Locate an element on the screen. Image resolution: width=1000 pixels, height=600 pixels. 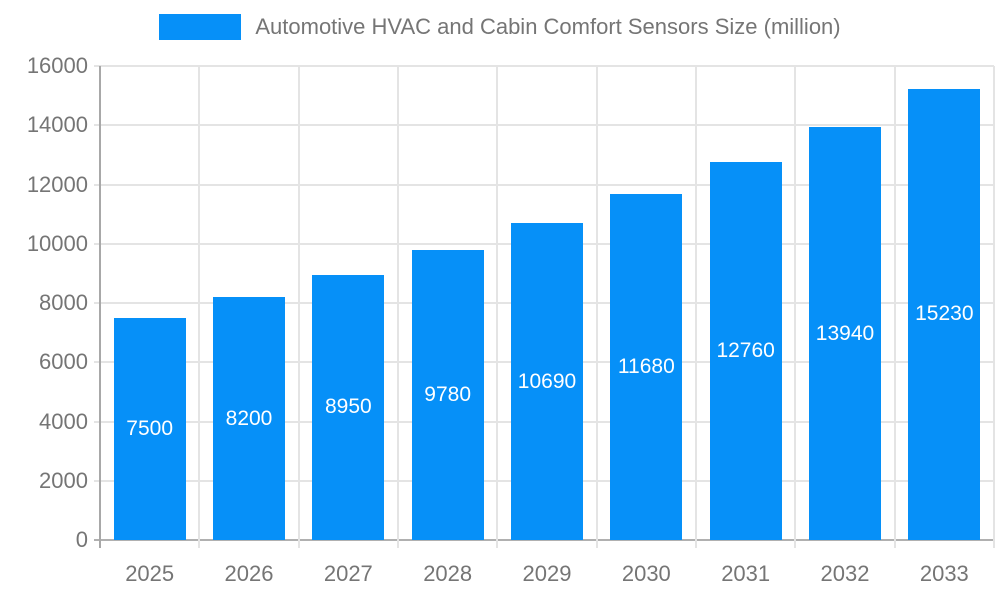
bar: 8950 is located at coordinates (348, 407).